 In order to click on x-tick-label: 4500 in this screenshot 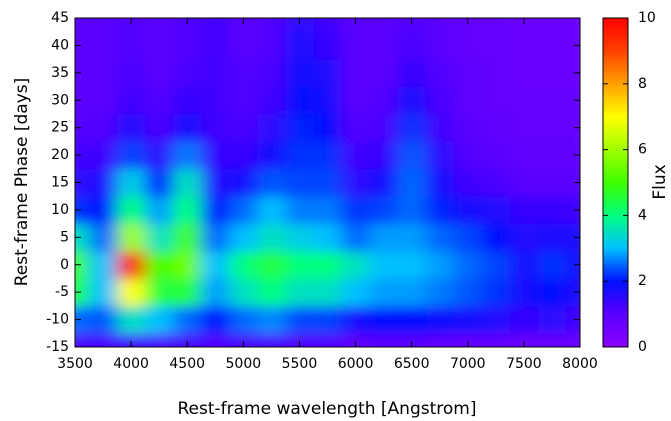, I will do `click(187, 364)`.